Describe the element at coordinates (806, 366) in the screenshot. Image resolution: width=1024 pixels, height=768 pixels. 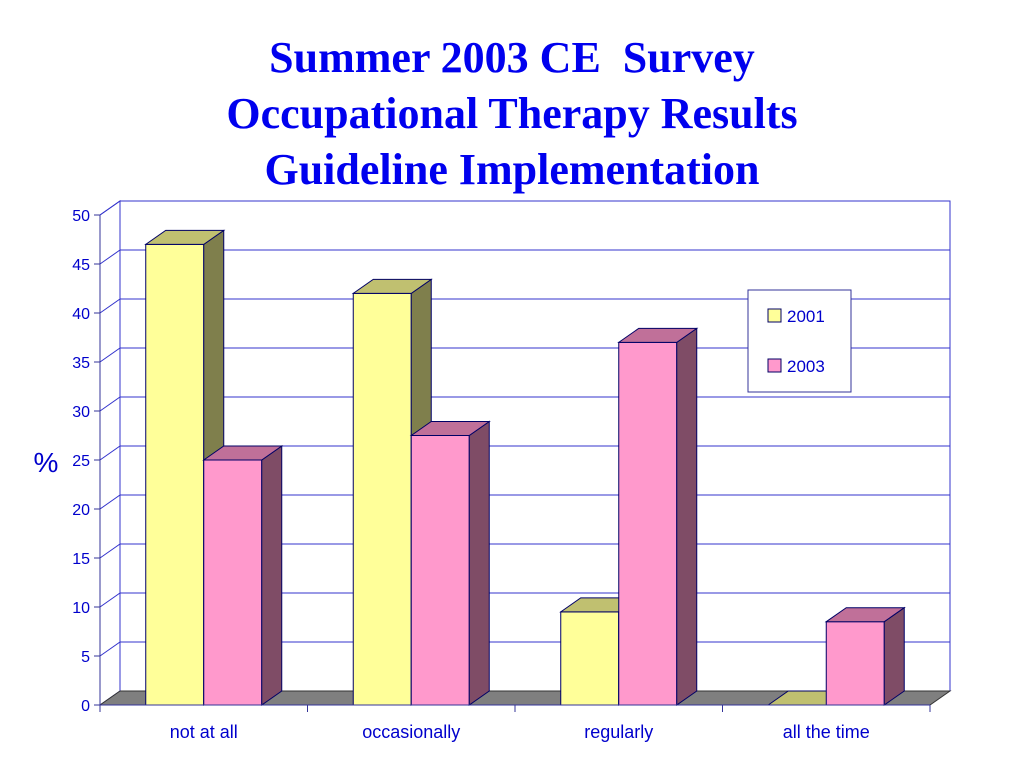
I see `legend-label-2003: 2003` at that location.